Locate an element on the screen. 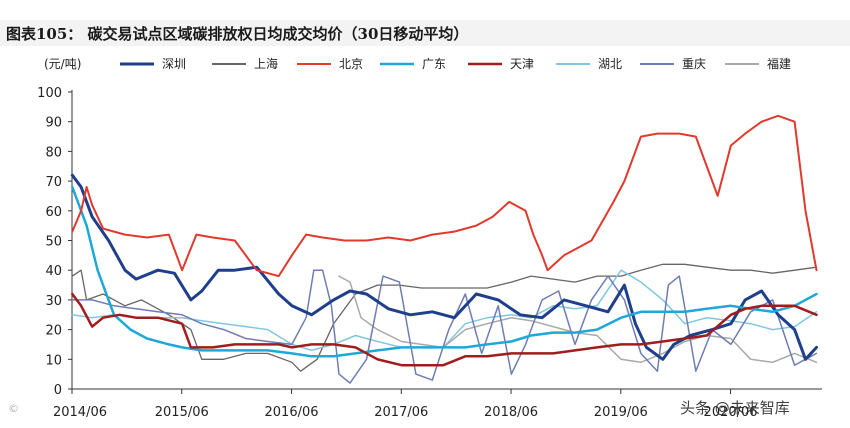 The height and width of the screenshot is (428, 850). y-tick-label: 10 is located at coordinates (53, 360).